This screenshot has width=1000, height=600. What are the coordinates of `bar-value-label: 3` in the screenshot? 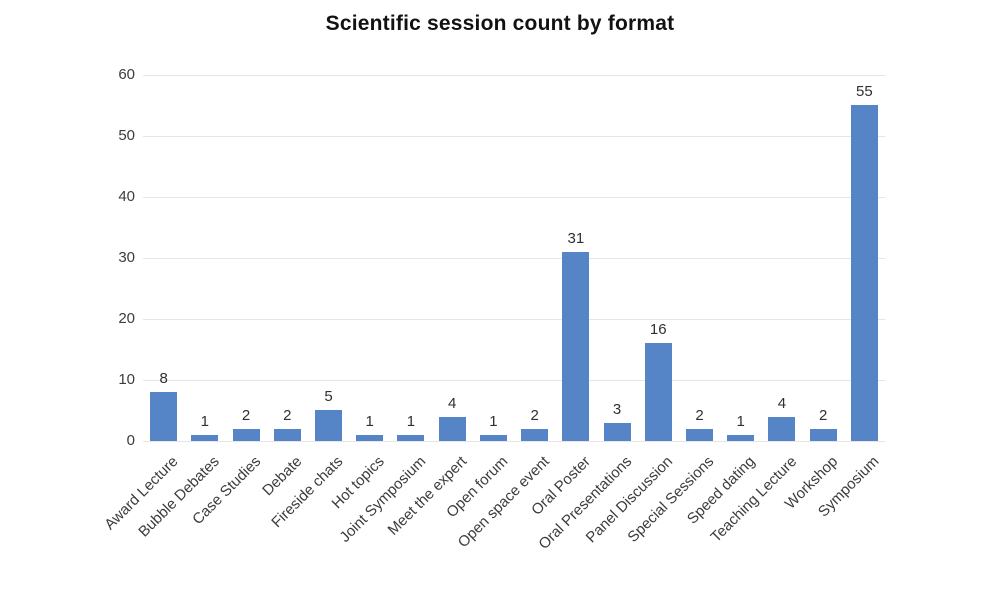 It's located at (617, 409).